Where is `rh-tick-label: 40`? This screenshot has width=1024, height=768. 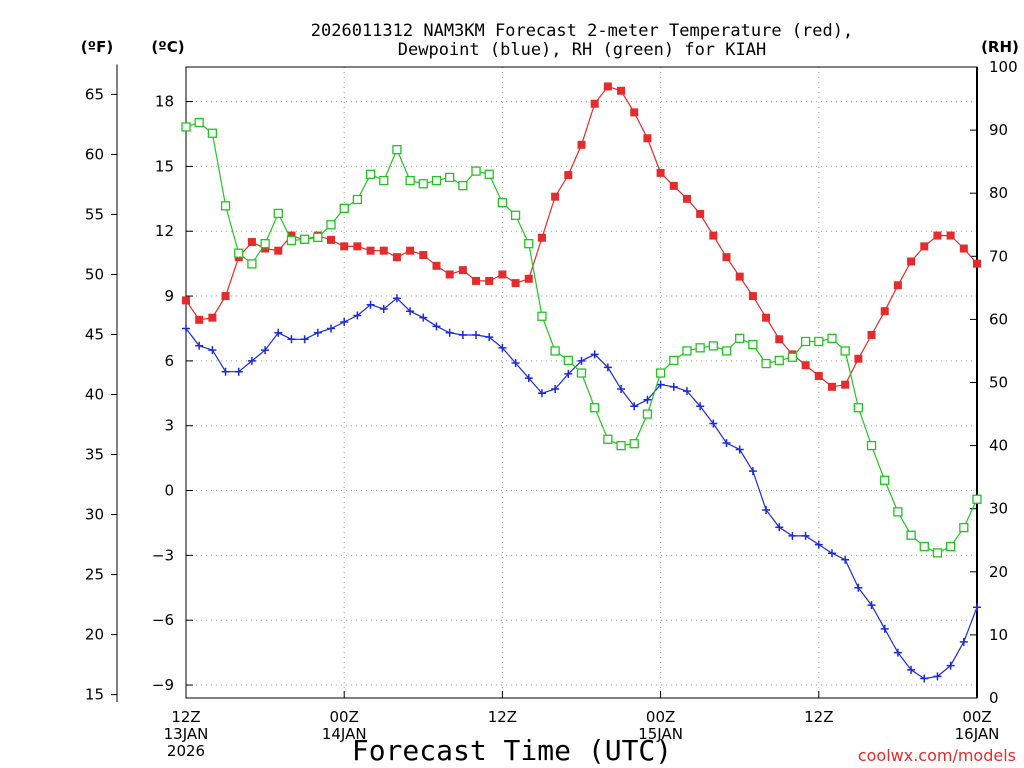 rh-tick-label: 40 is located at coordinates (998, 446).